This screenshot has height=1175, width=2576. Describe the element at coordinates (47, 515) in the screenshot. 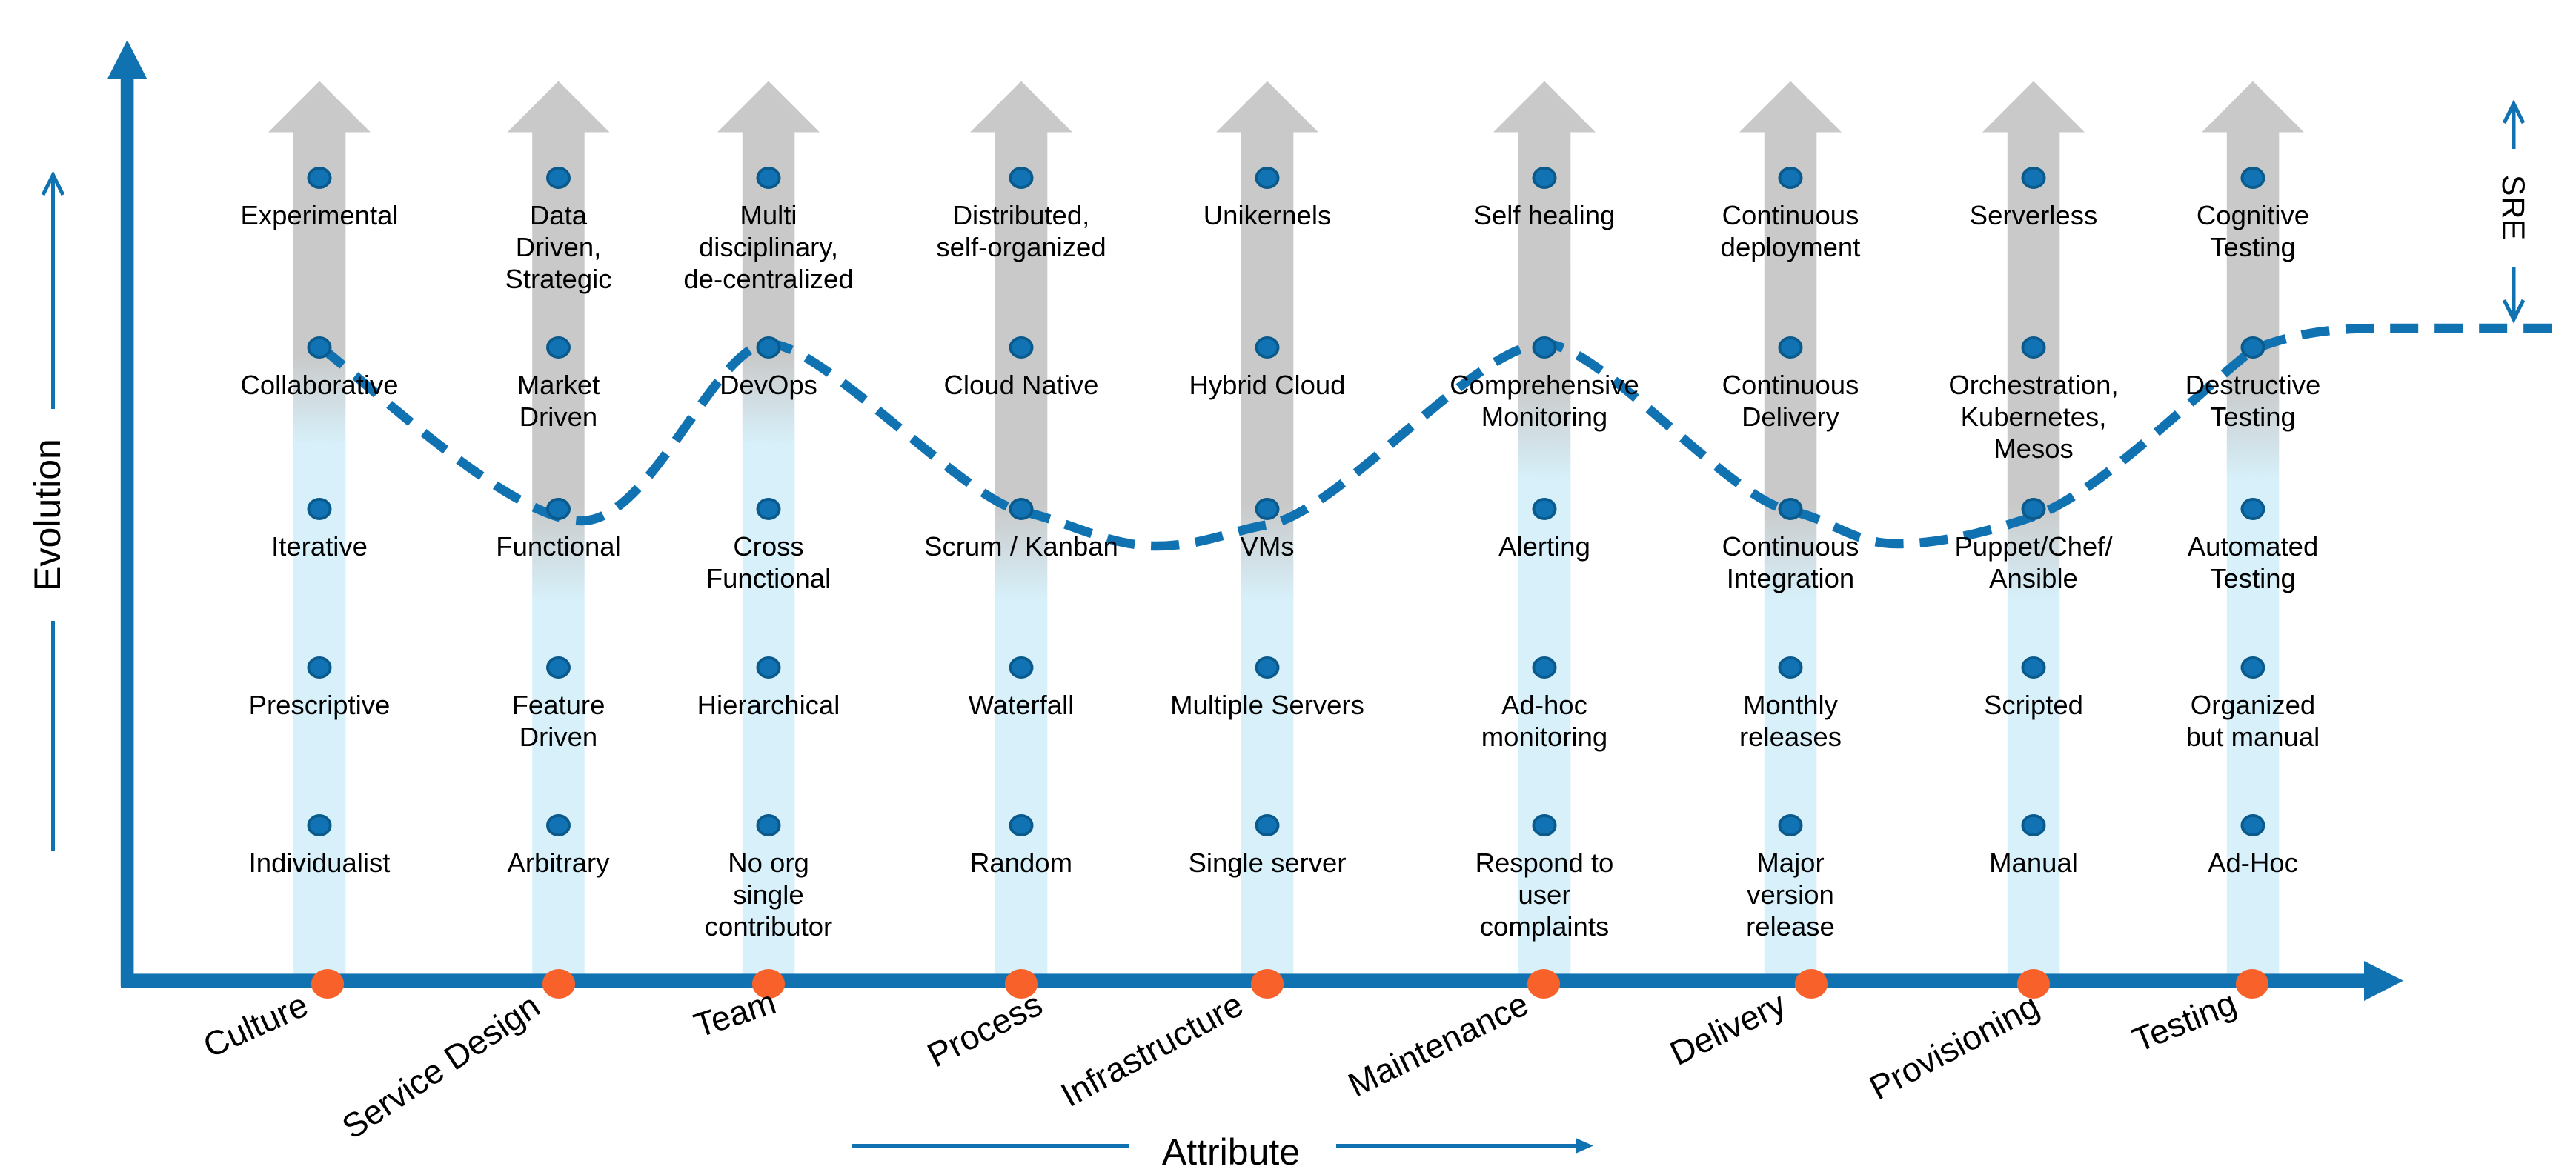

I see `svg-text: Evolution` at that location.